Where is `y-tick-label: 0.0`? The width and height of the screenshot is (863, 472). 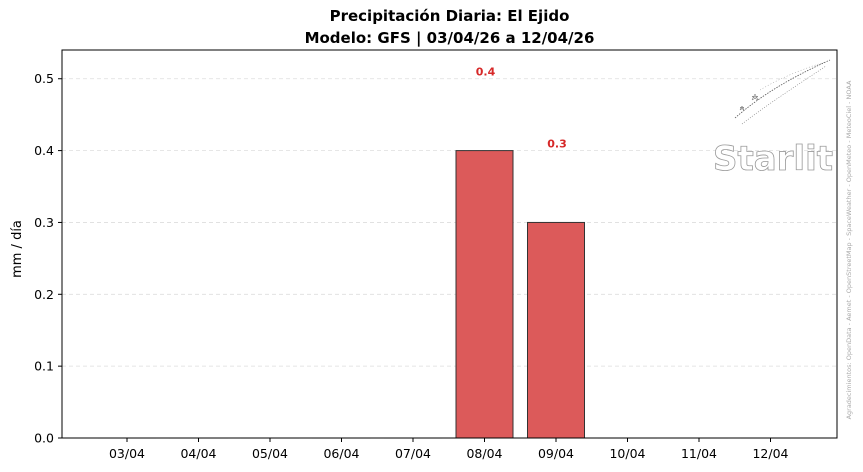 y-tick-label: 0.0 is located at coordinates (44, 438).